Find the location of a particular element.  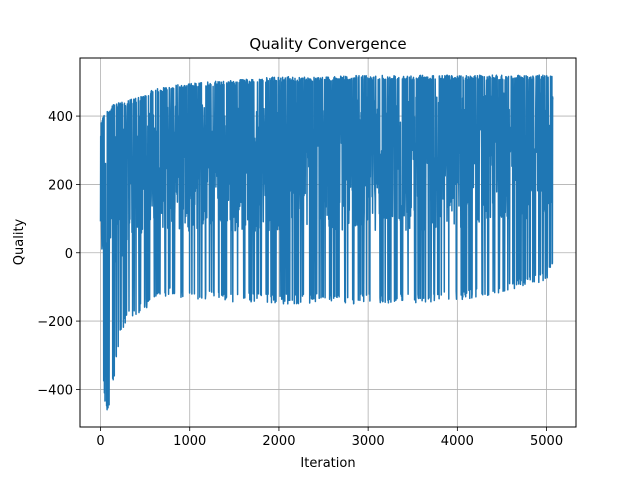

y-axis-ticks: −400 −200 0 200 400 is located at coordinates (58, 254).